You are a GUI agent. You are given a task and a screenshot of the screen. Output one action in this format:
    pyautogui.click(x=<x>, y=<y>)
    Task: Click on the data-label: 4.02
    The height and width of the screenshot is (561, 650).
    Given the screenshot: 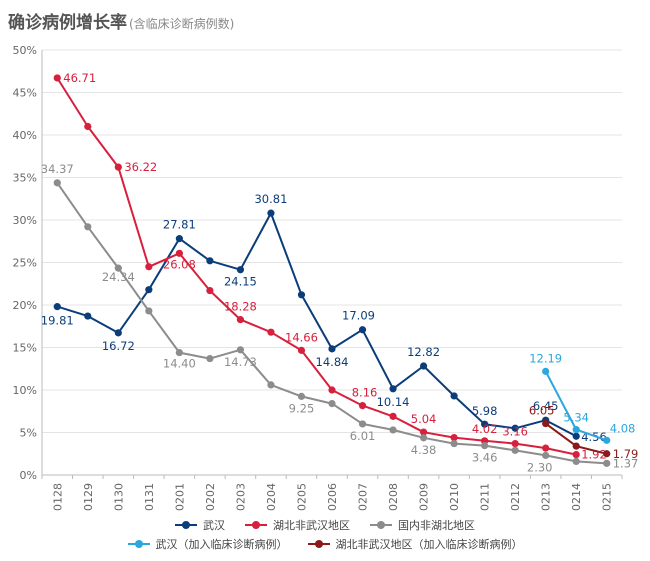 What is the action you would take?
    pyautogui.click(x=485, y=429)
    